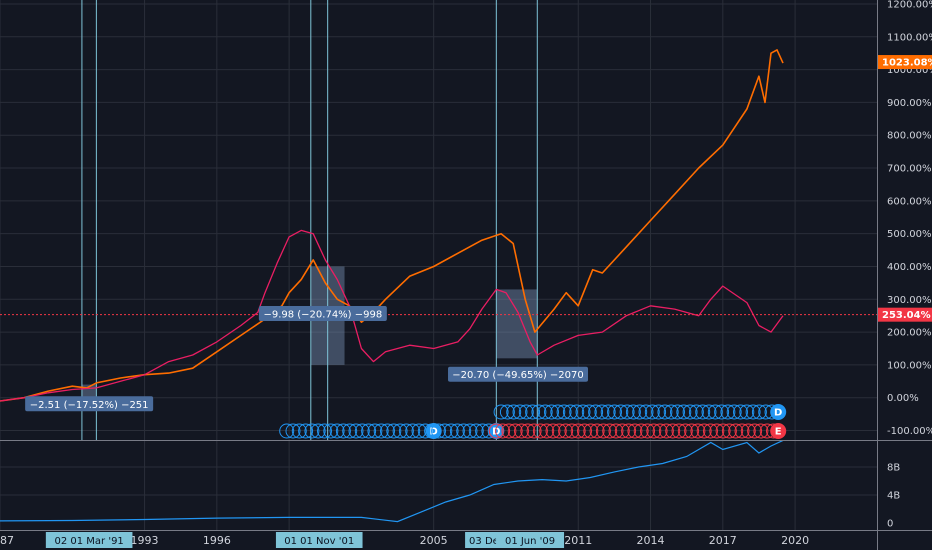 This screenshot has width=932, height=550. I want to click on index-value-tag-bg, so click(905, 314).